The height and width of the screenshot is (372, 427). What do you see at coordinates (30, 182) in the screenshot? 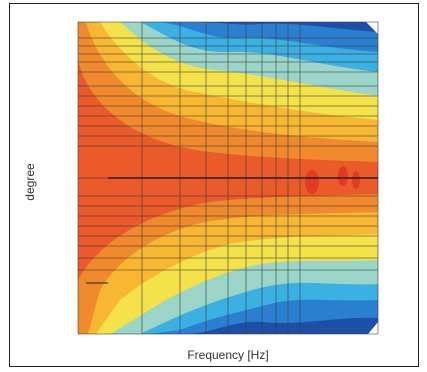
I see `y-axis-label: degree` at bounding box center [30, 182].